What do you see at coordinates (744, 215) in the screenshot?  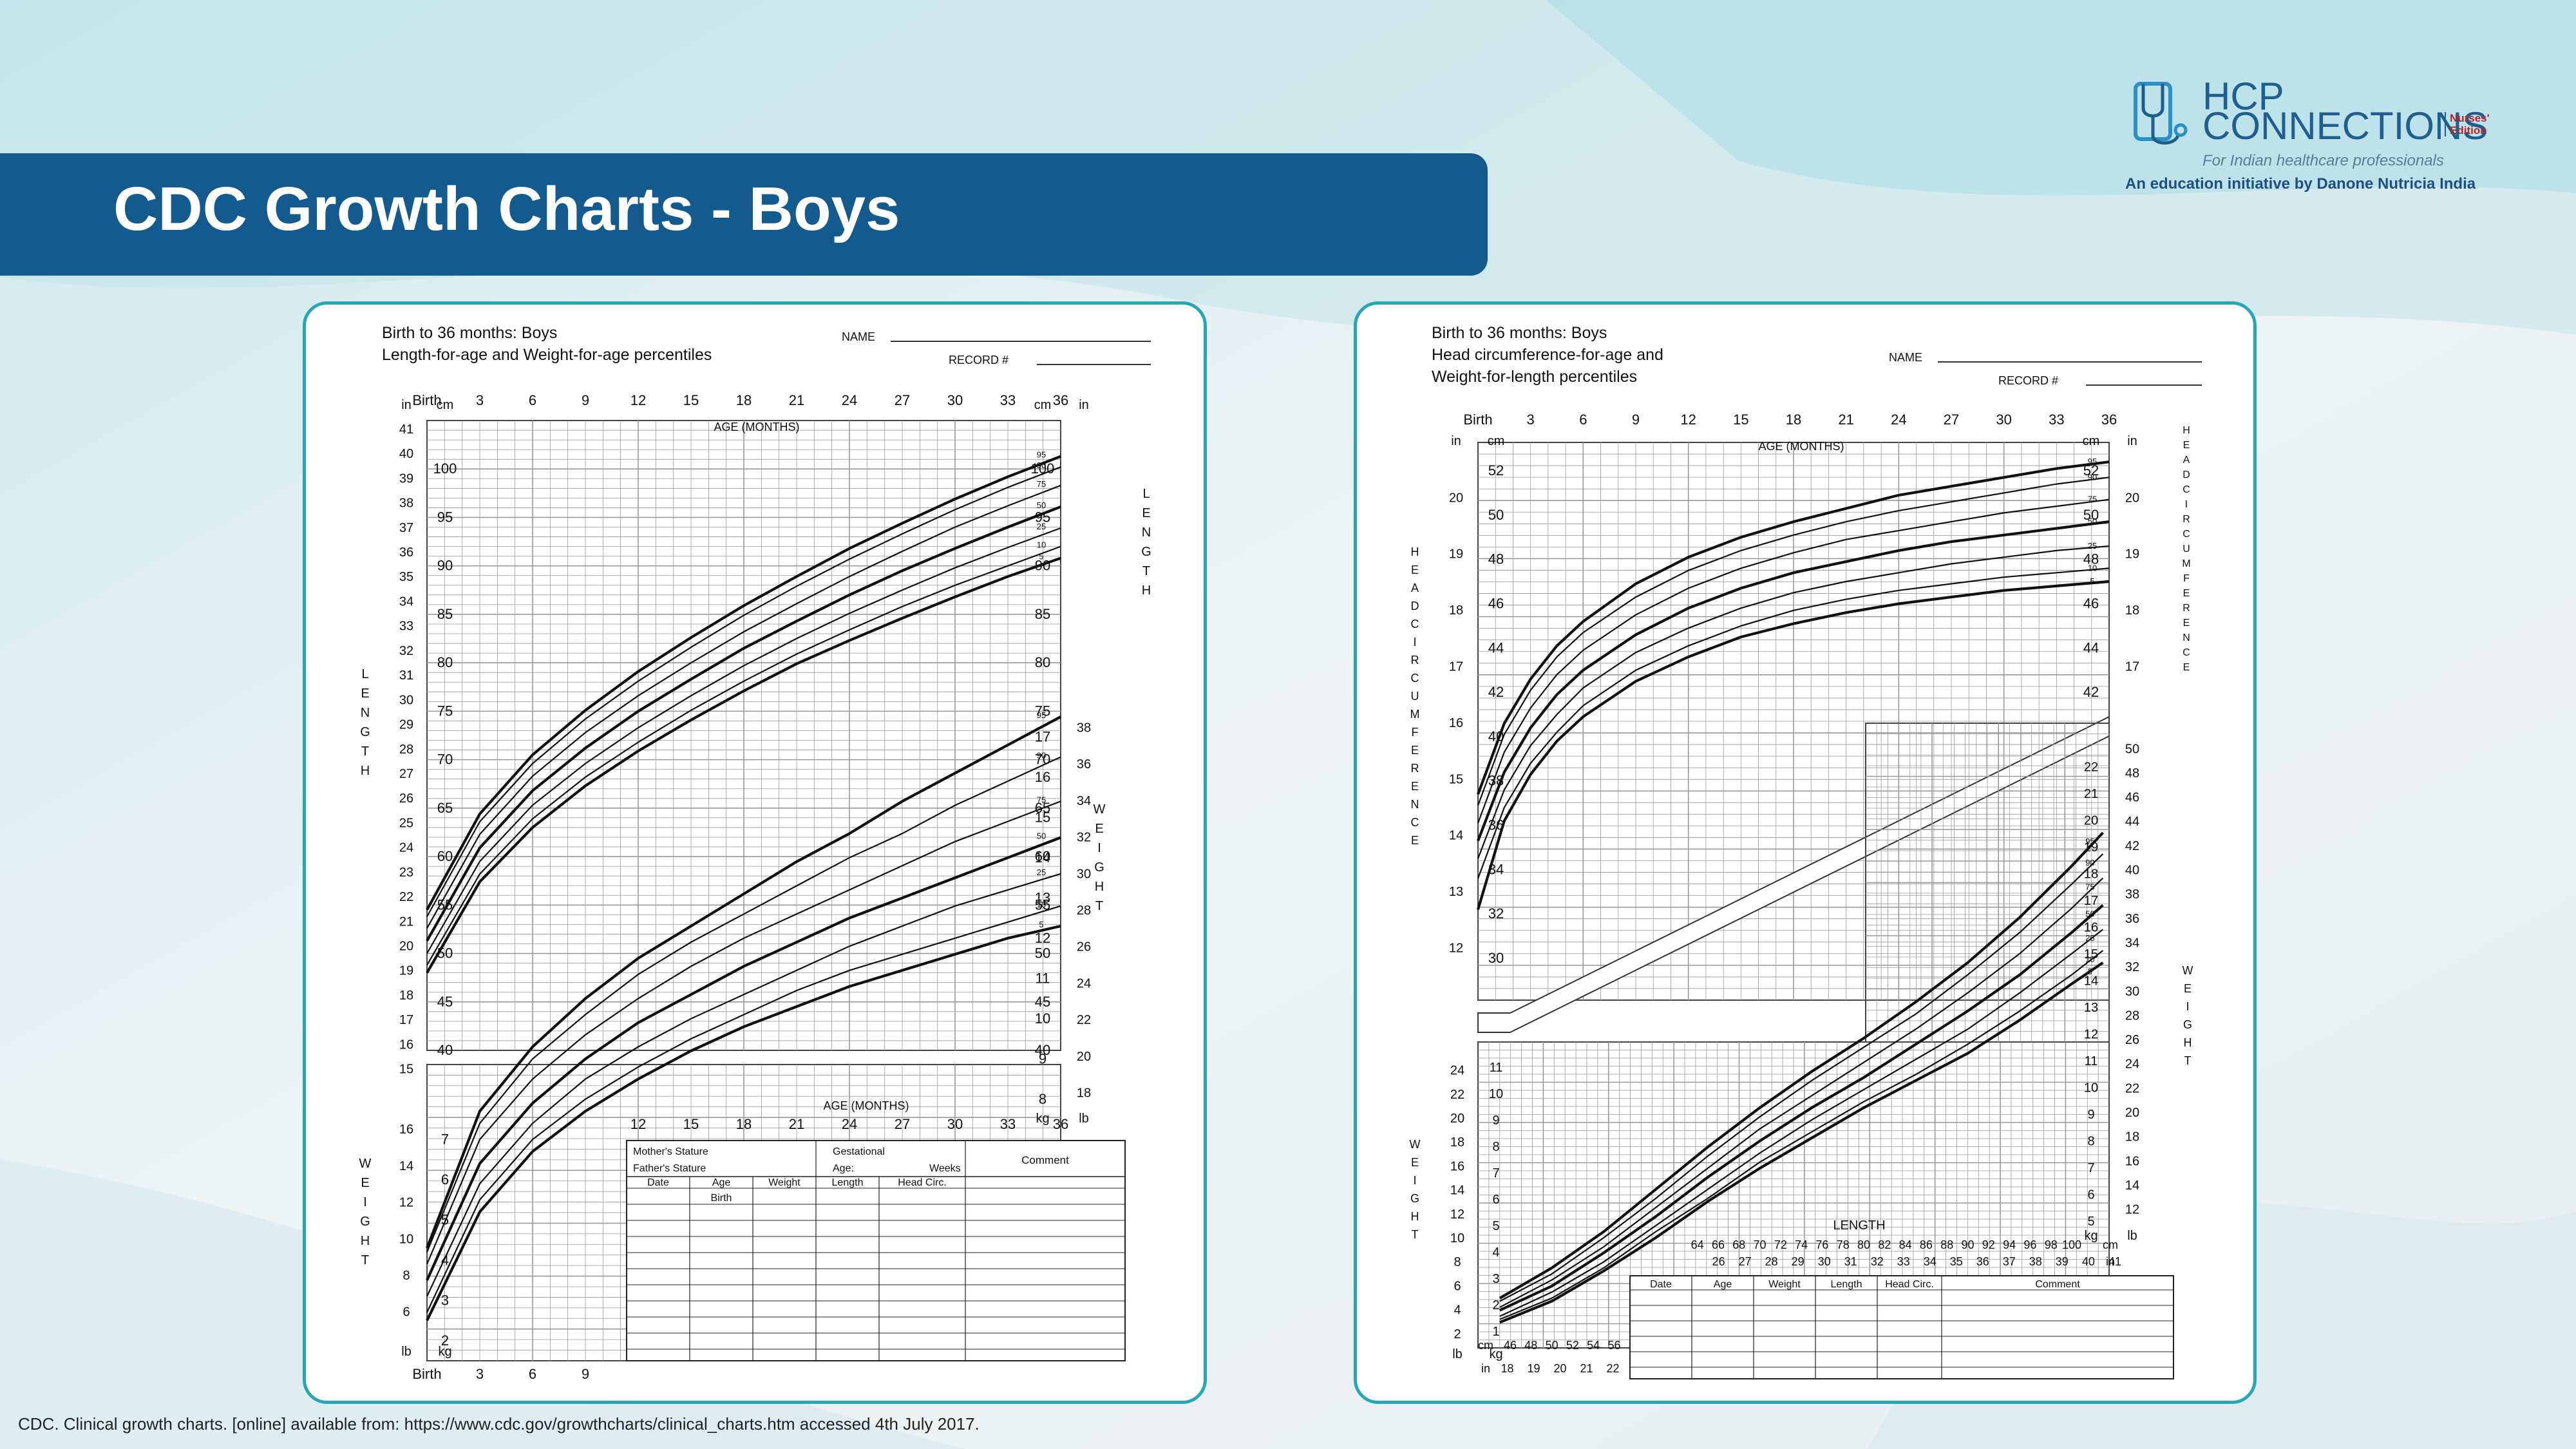 I see `title-banner` at bounding box center [744, 215].